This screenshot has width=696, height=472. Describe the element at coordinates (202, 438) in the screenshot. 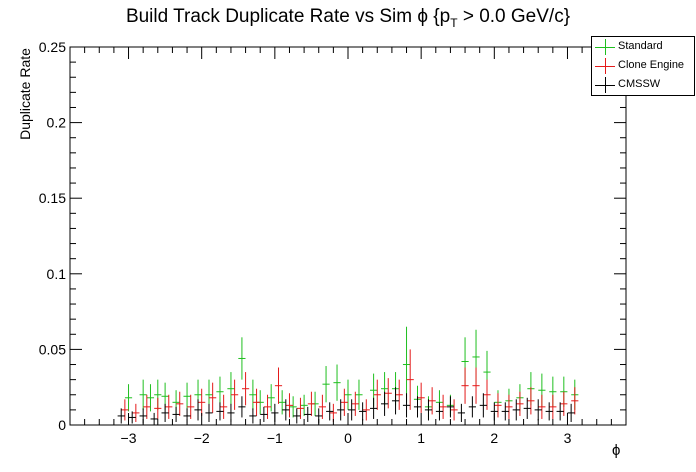

I see `x-tick-label: −2` at that location.